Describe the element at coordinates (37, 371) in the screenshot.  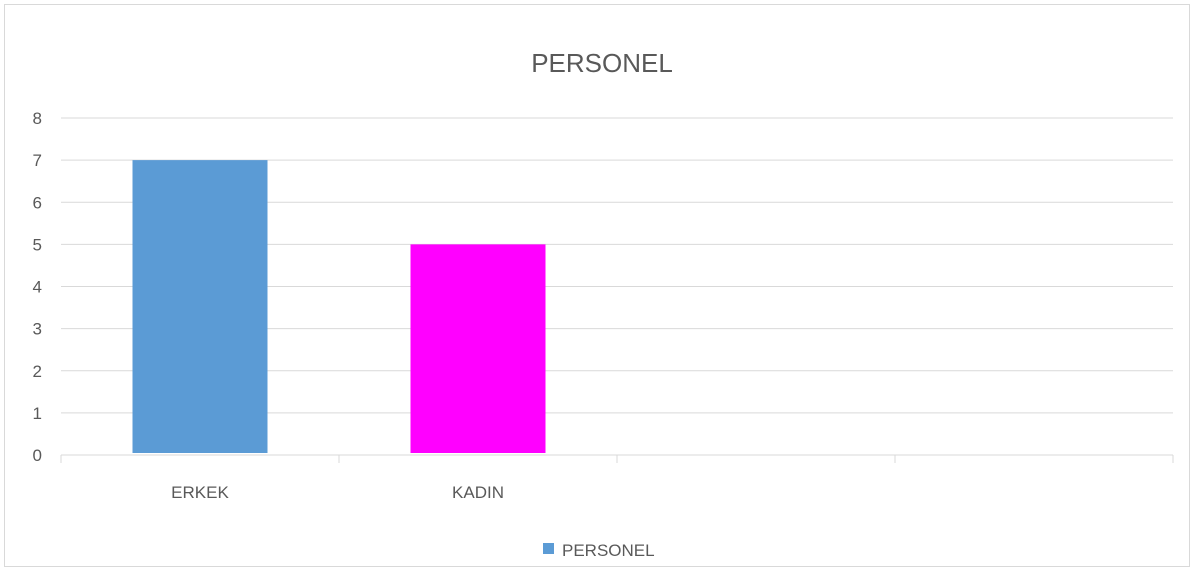
I see `y-tick-label: 2` at that location.